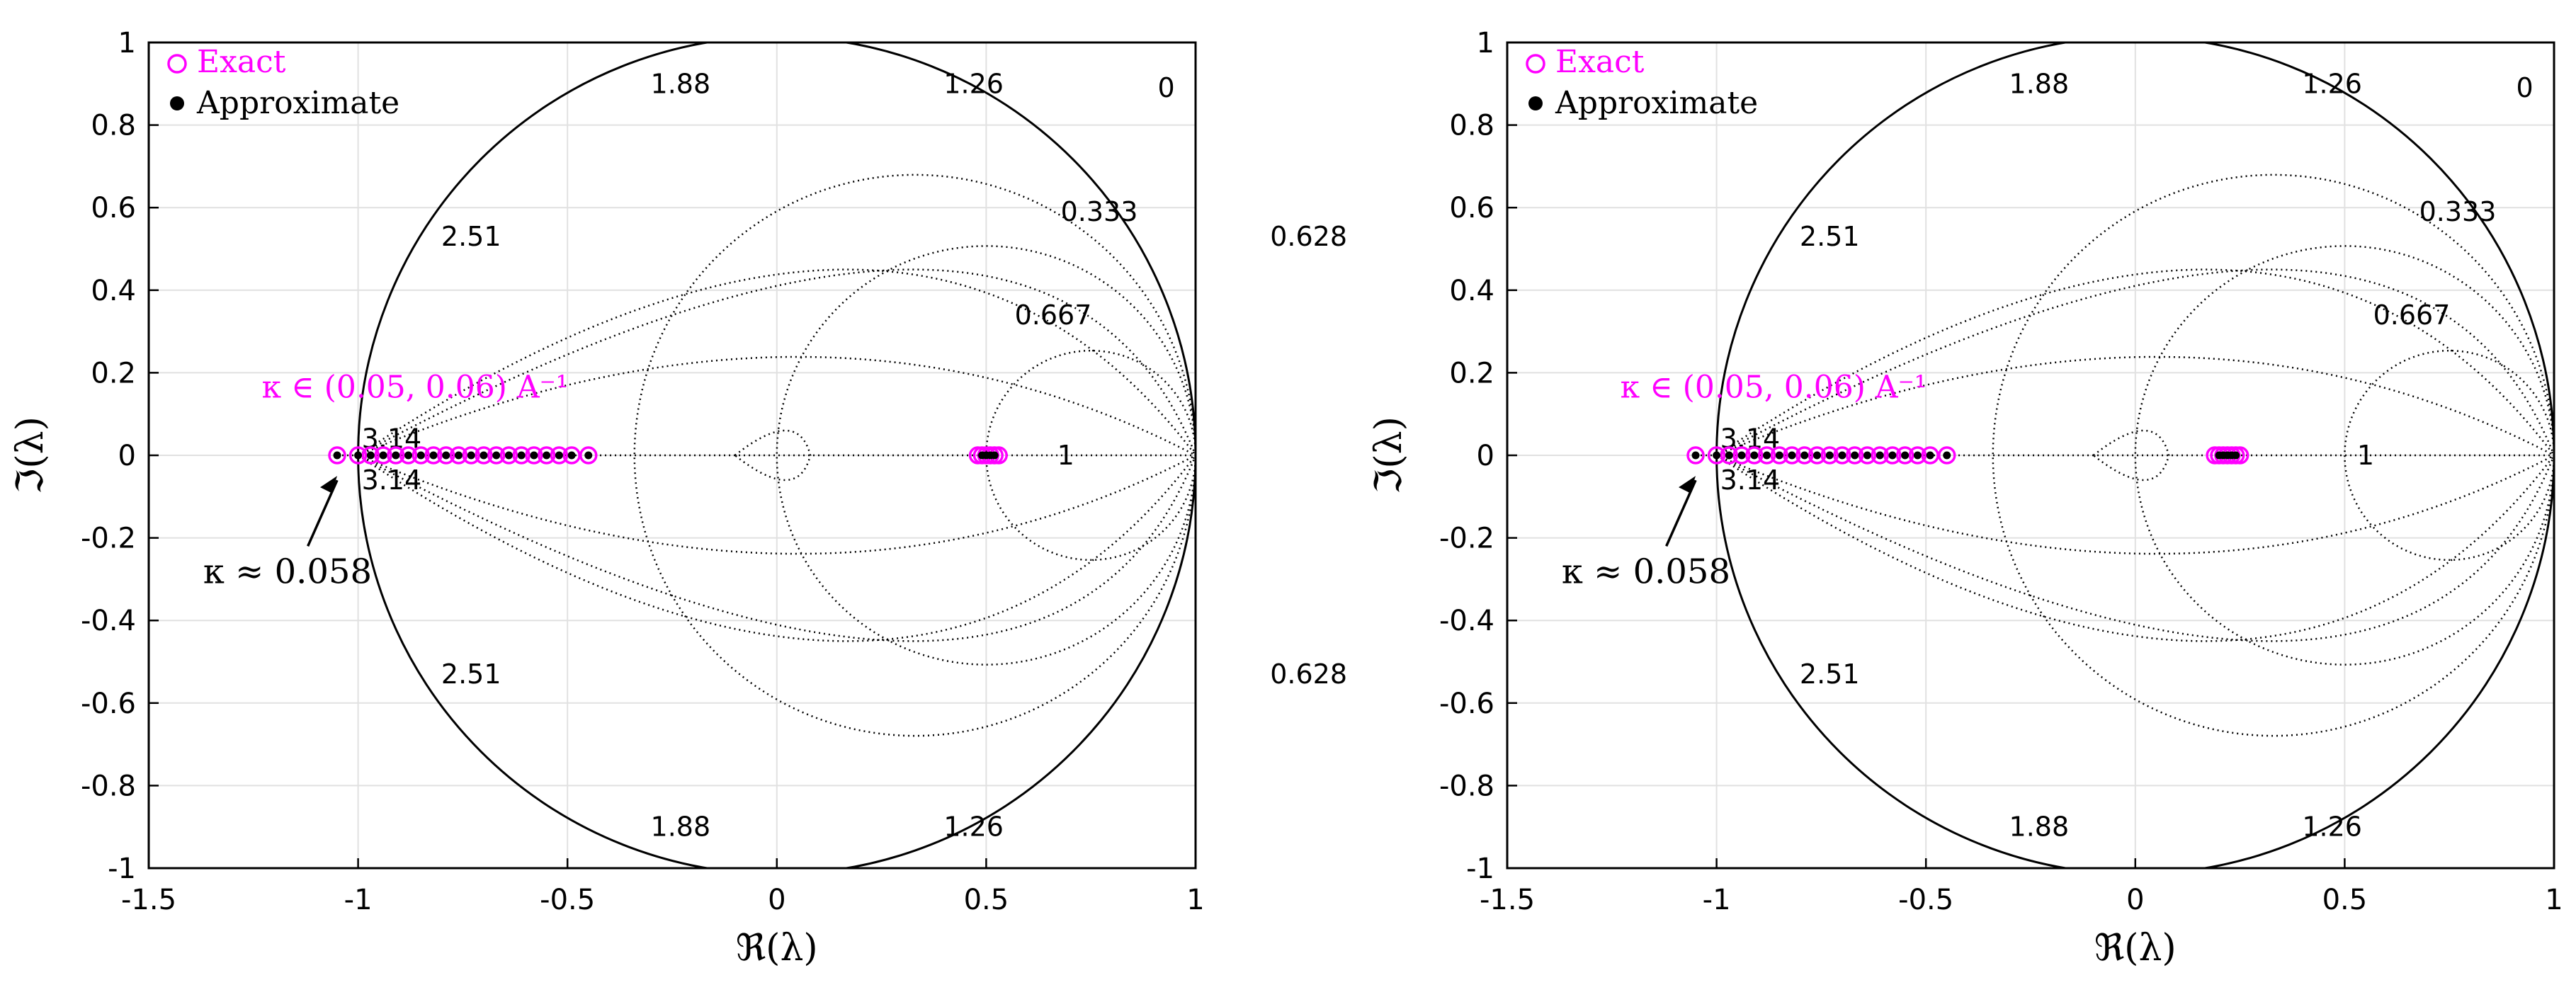 This screenshot has height=985, width=2576. Describe the element at coordinates (329, 485) in the screenshot. I see `annotation-arrowhead` at that location.